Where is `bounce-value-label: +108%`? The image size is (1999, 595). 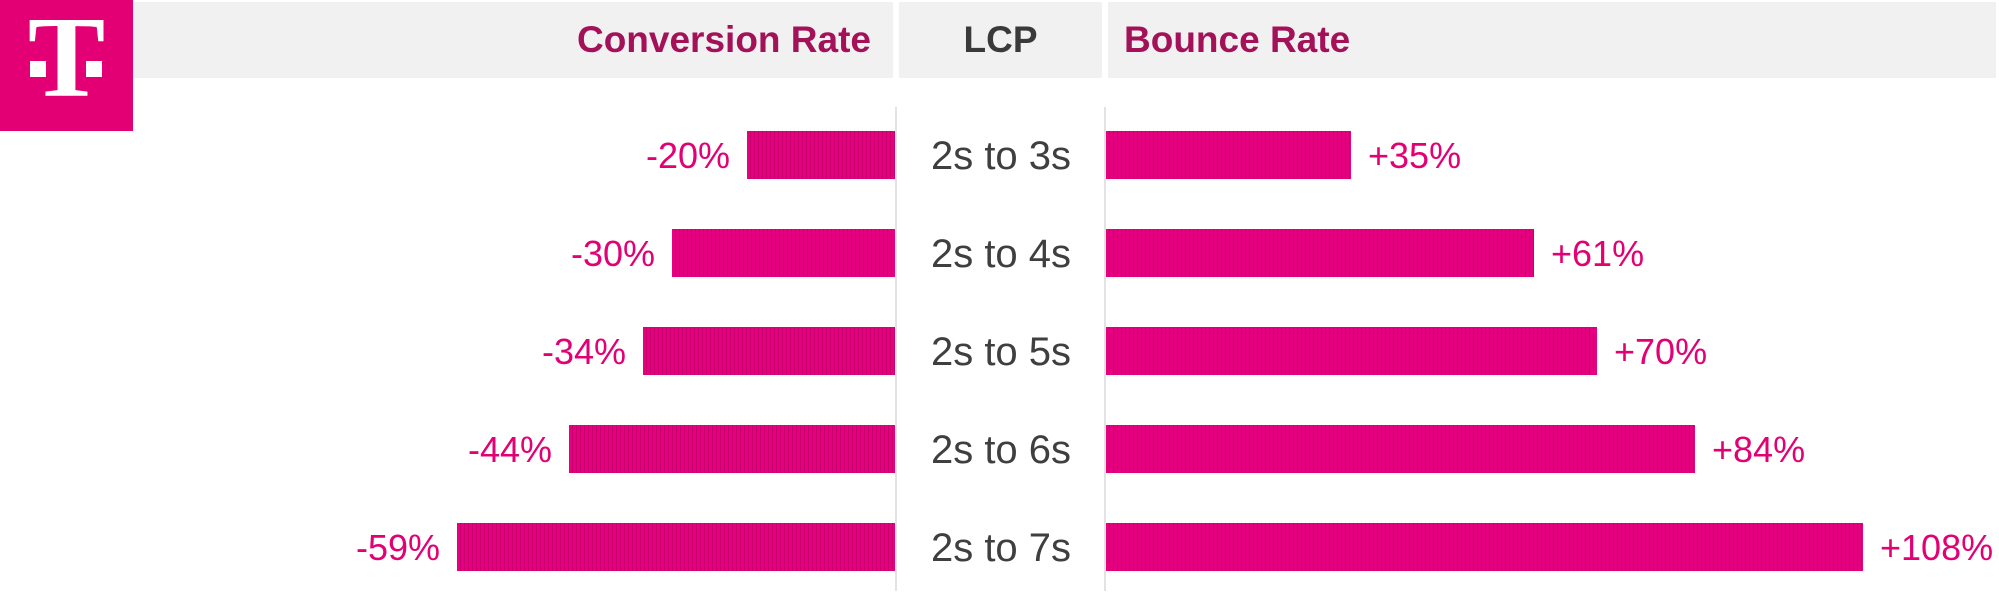
bounce-value-label: +108% is located at coordinates (1937, 547).